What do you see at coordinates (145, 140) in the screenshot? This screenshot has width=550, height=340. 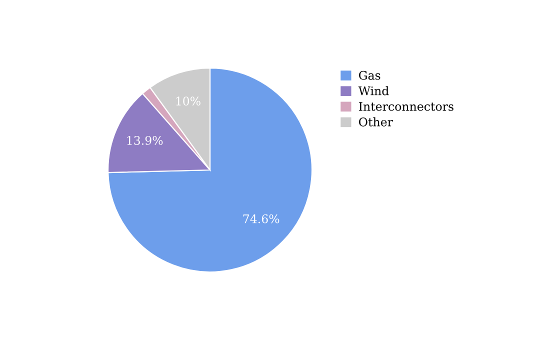 I see `data-label: 13.9%` at bounding box center [145, 140].